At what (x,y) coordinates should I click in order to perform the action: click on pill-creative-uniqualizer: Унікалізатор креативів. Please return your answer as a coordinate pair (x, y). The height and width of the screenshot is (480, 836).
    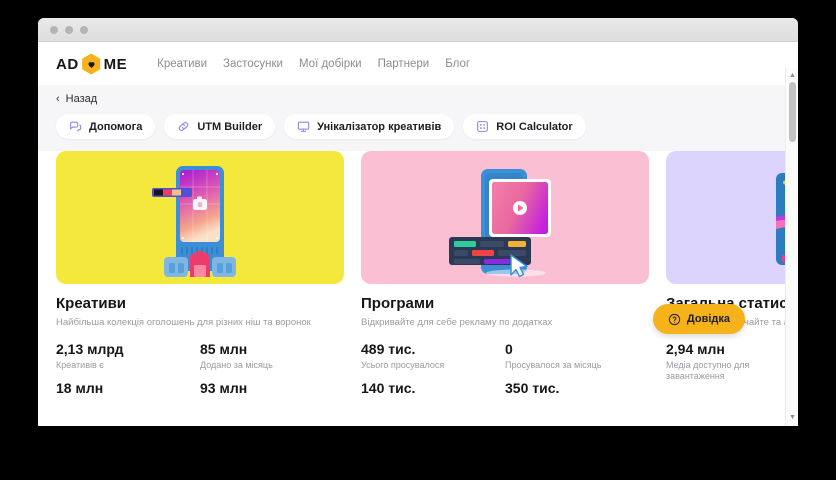
    Looking at the image, I should click on (369, 126).